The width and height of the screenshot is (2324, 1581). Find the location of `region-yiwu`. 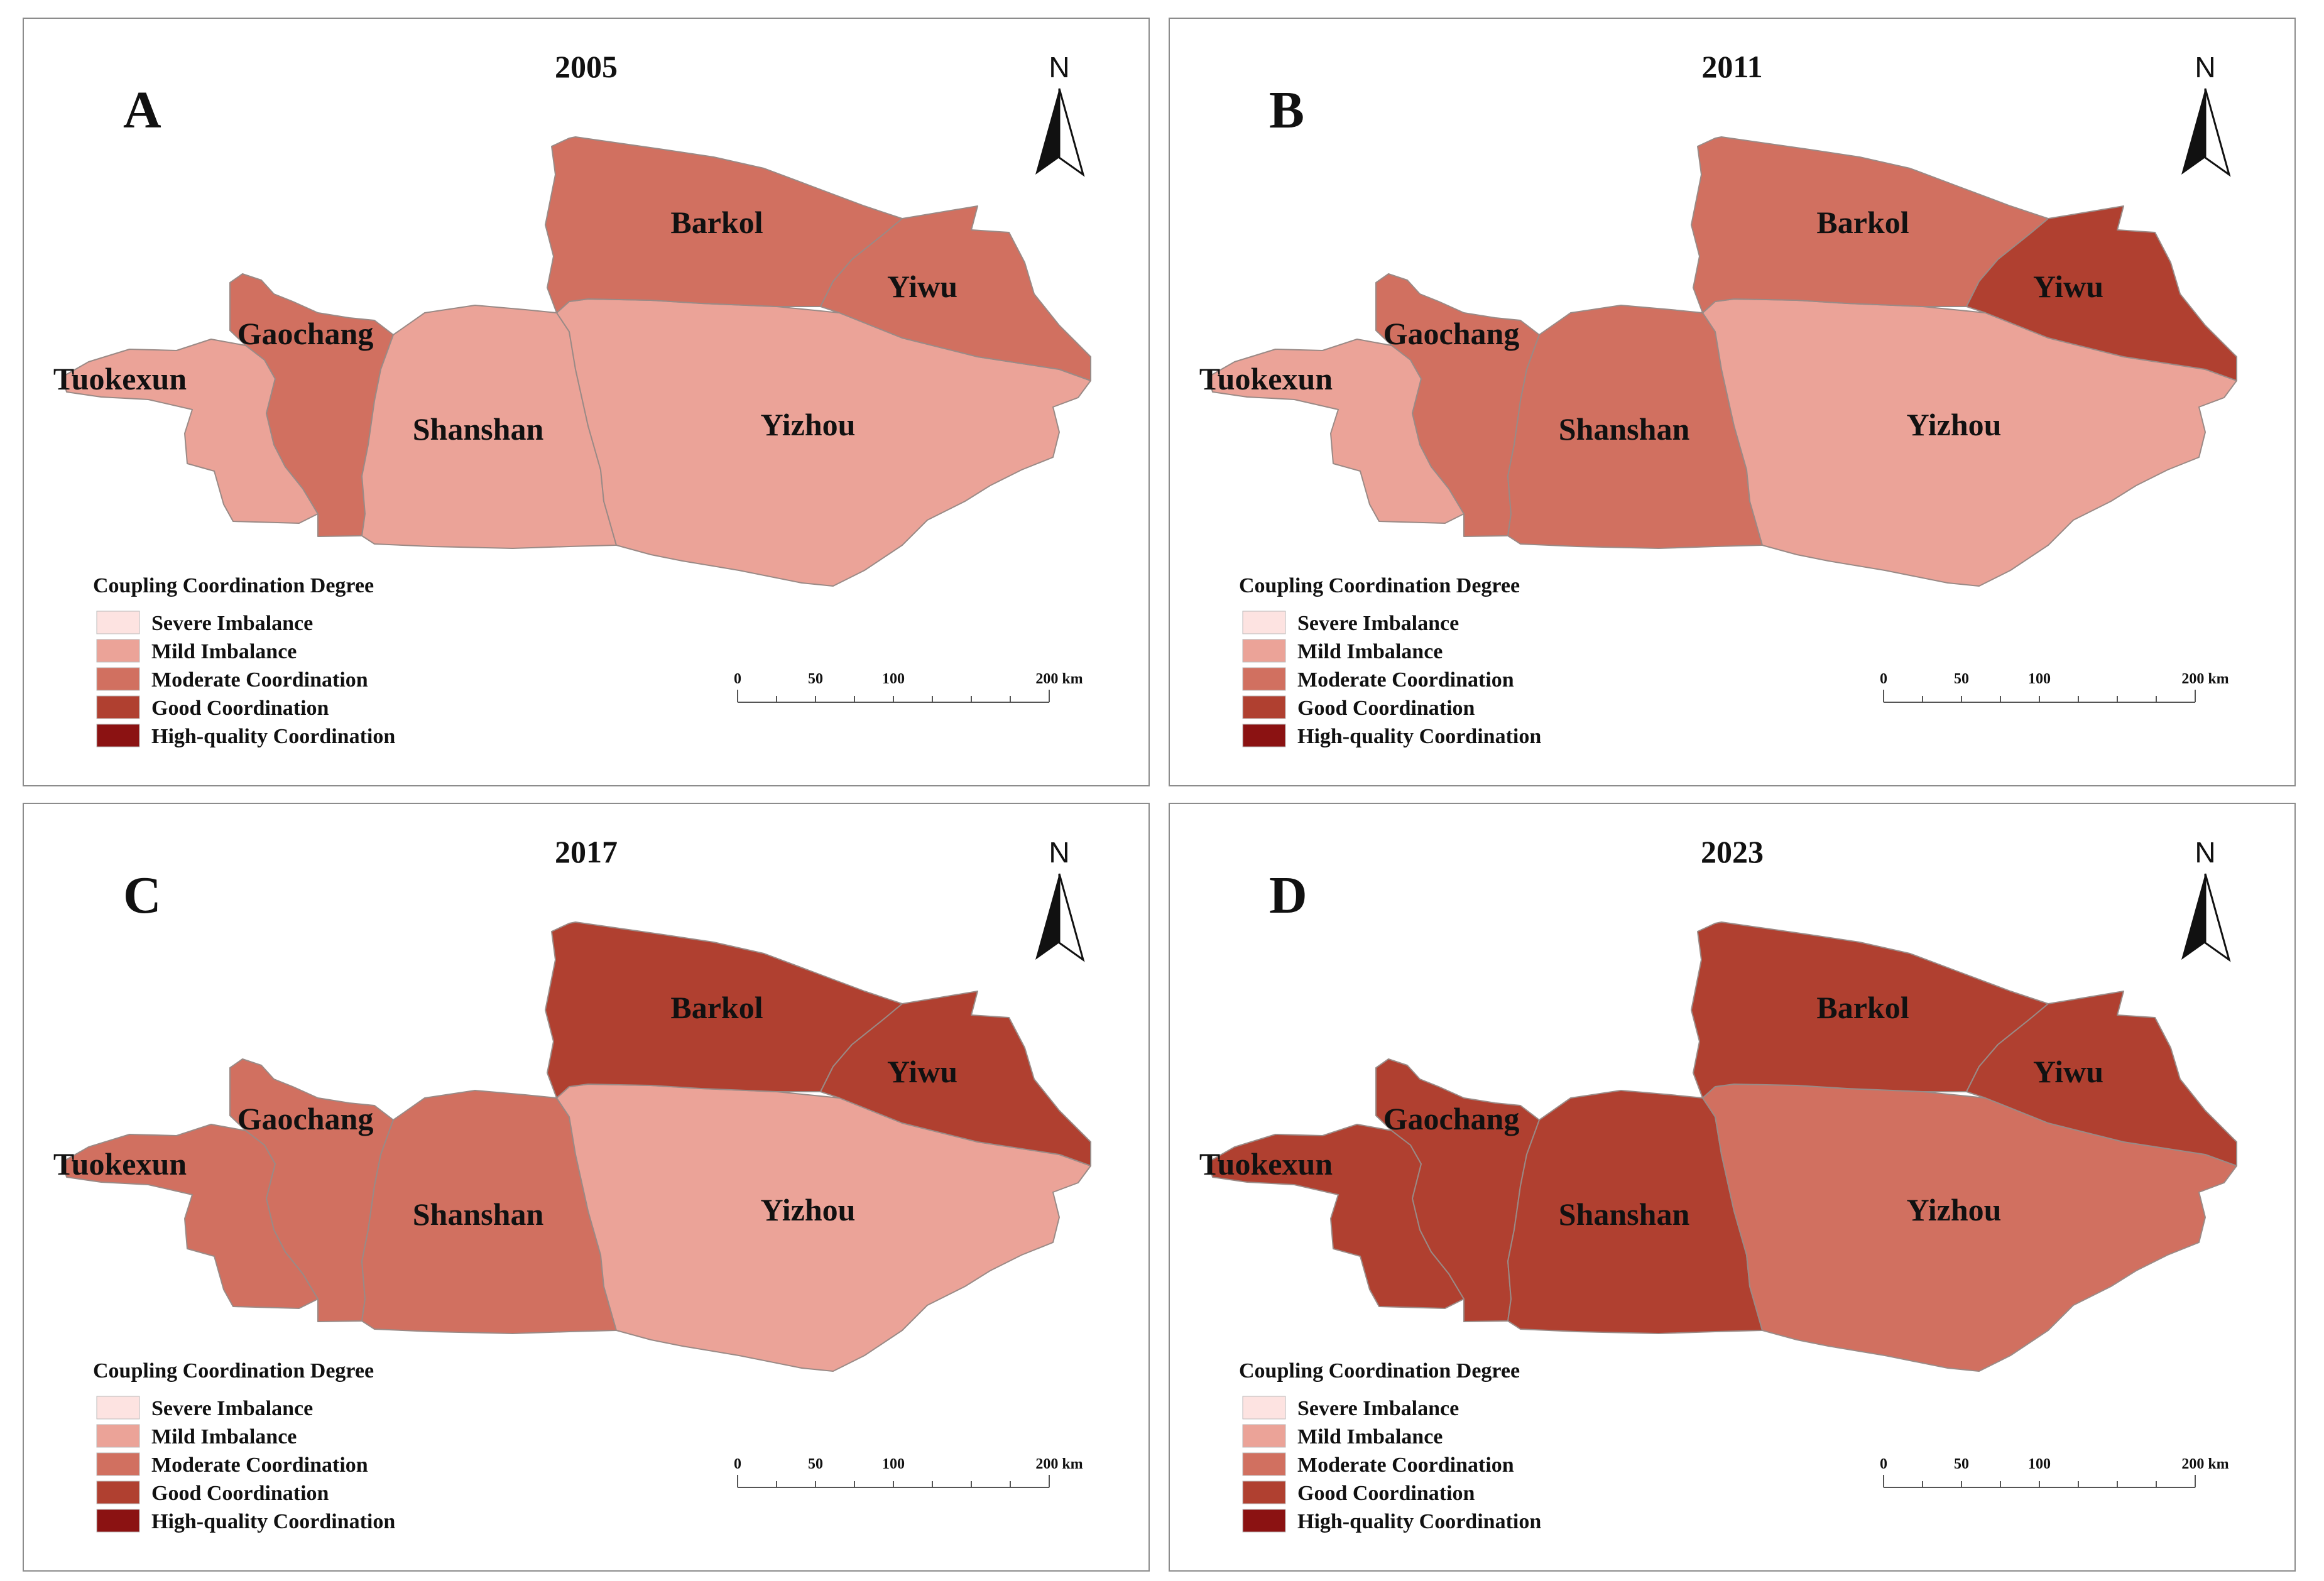

region-yiwu is located at coordinates (955, 293).